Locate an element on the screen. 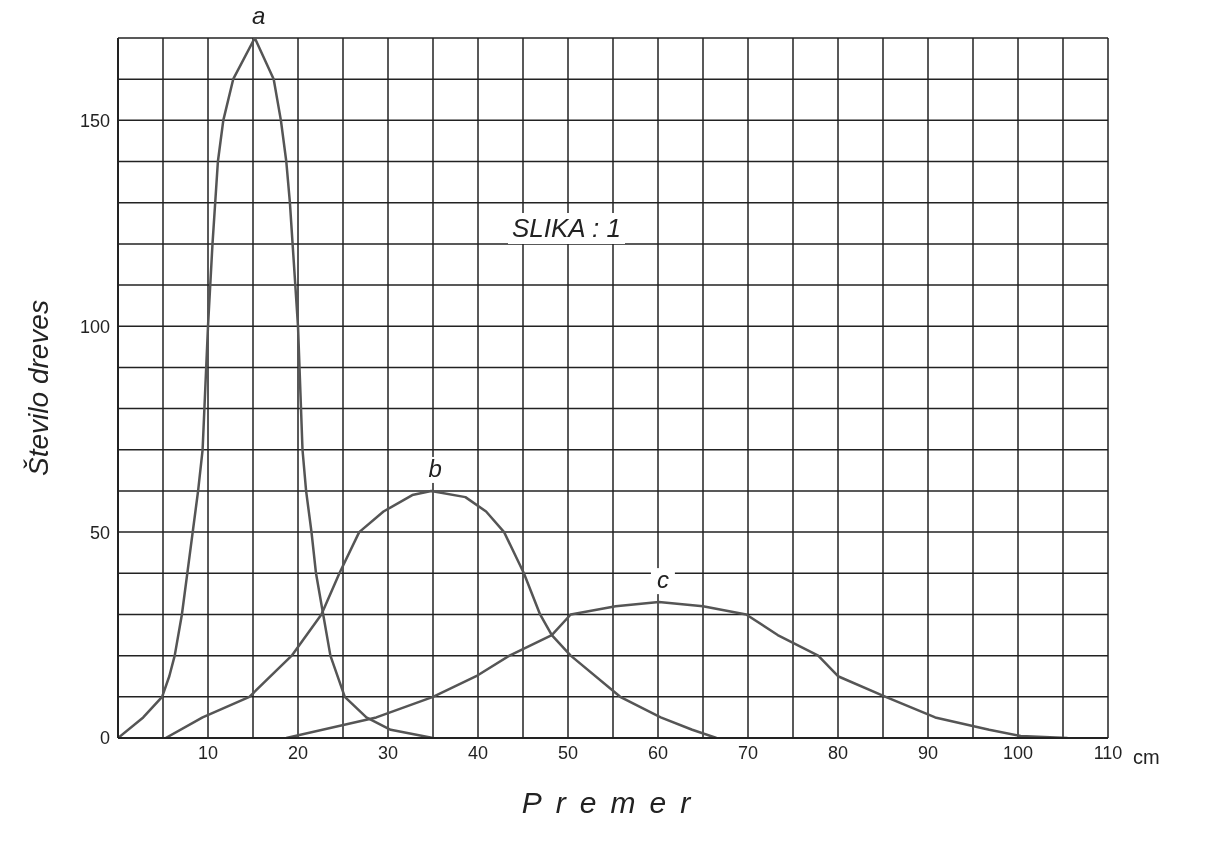  x-axis-title: Premer is located at coordinates (613, 802).